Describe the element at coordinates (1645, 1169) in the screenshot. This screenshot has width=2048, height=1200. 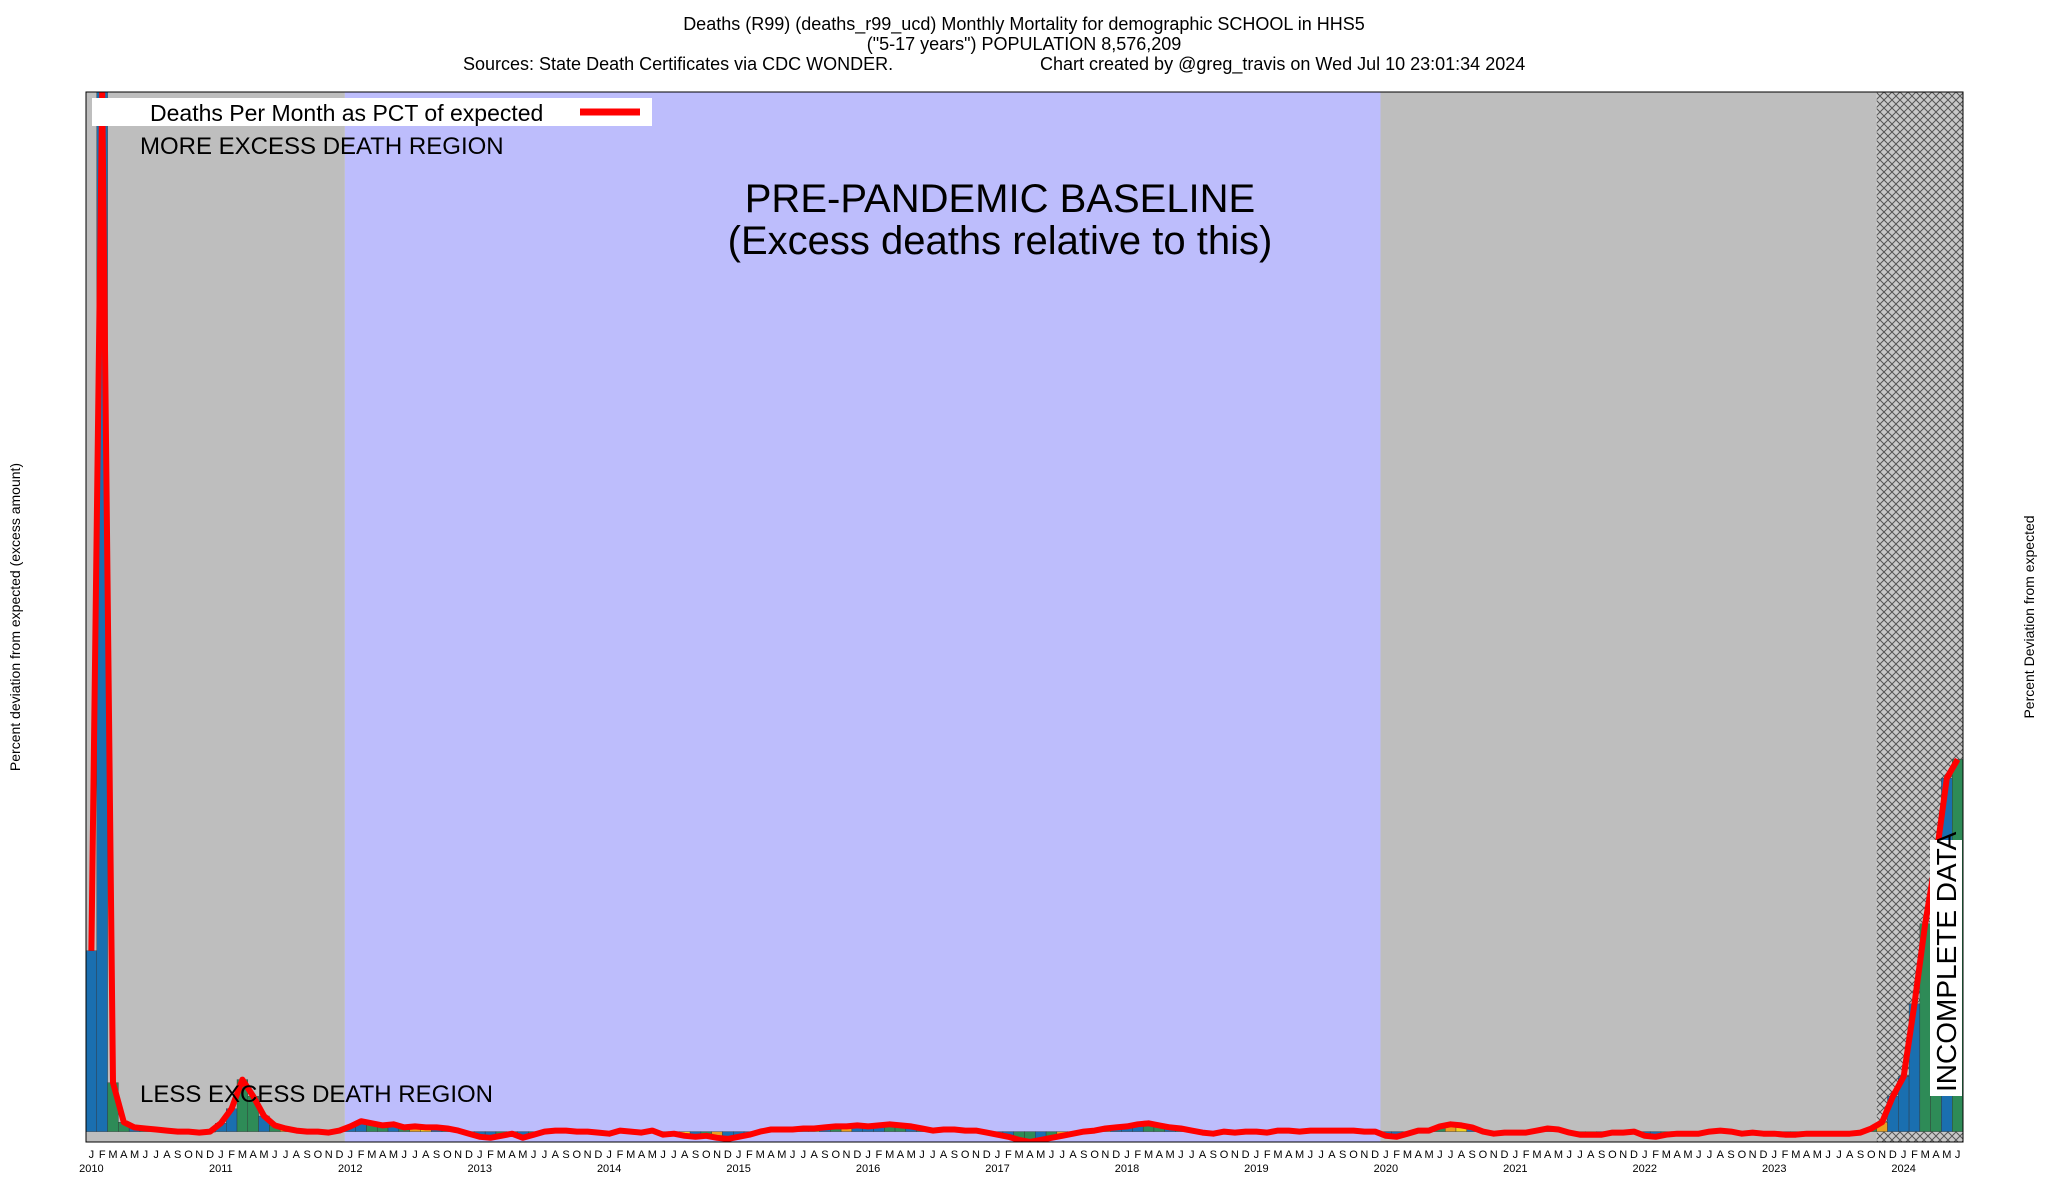
I see `year-label: 2022` at that location.